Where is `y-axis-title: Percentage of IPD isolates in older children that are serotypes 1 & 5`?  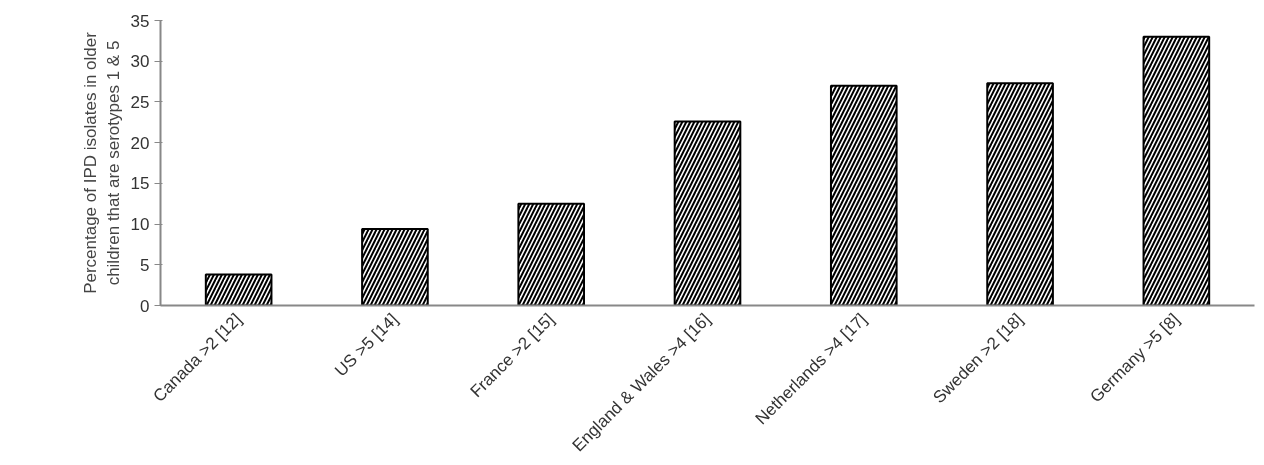
y-axis-title: Percentage of IPD isolates in older children that are serotypes 1 & 5 is located at coordinates (101, 162).